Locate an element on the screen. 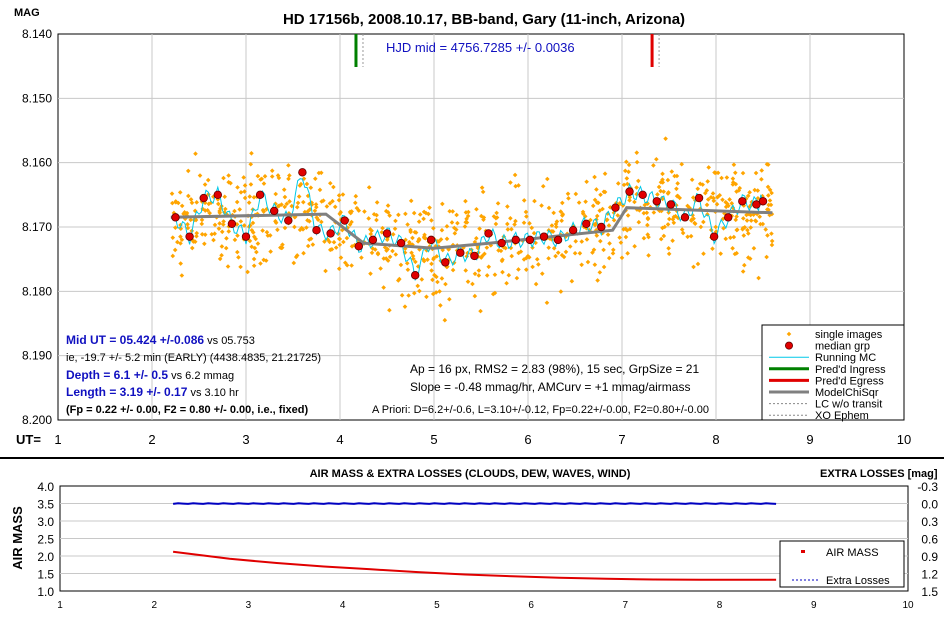  legend-air-mass-swatch is located at coordinates (803, 551).